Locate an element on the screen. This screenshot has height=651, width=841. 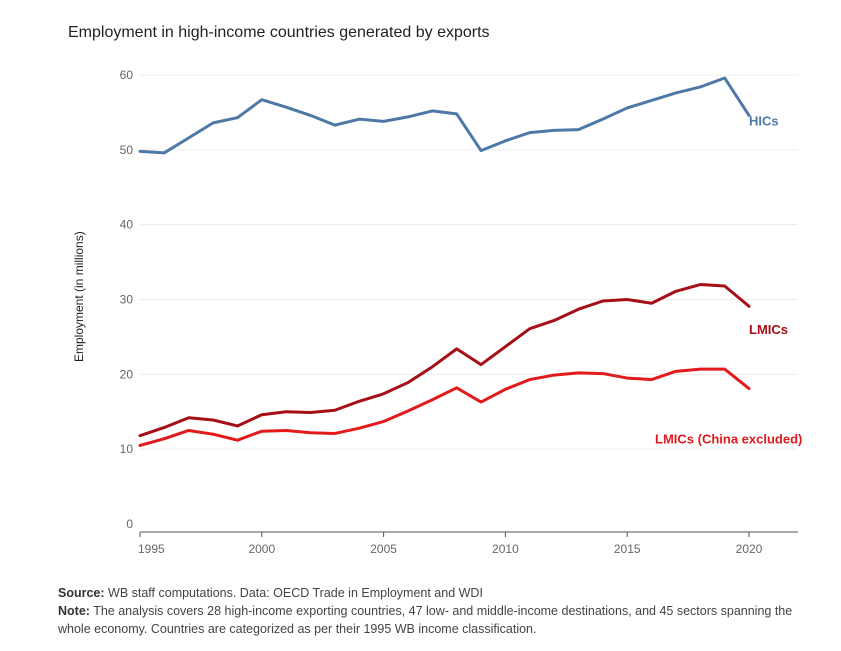
x-tick-label: 1995 is located at coordinates (151, 549).